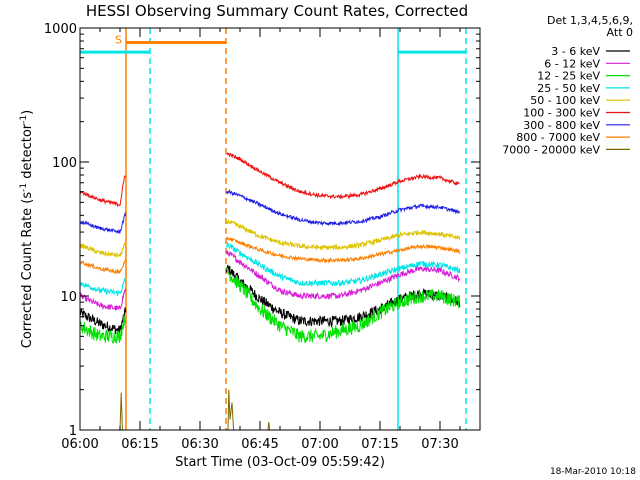  What do you see at coordinates (568, 88) in the screenshot?
I see `legend-label: 25 - 50 keV` at bounding box center [568, 88].